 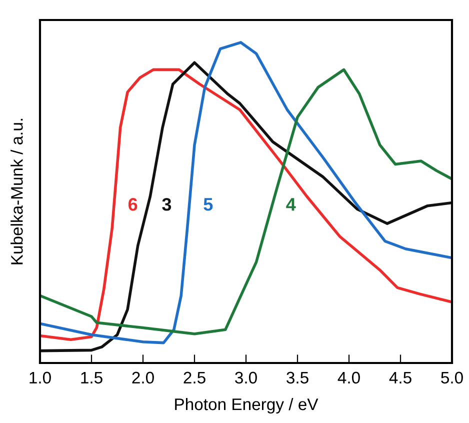 I want to click on x-tick-label: 3.0, so click(x=246, y=378).